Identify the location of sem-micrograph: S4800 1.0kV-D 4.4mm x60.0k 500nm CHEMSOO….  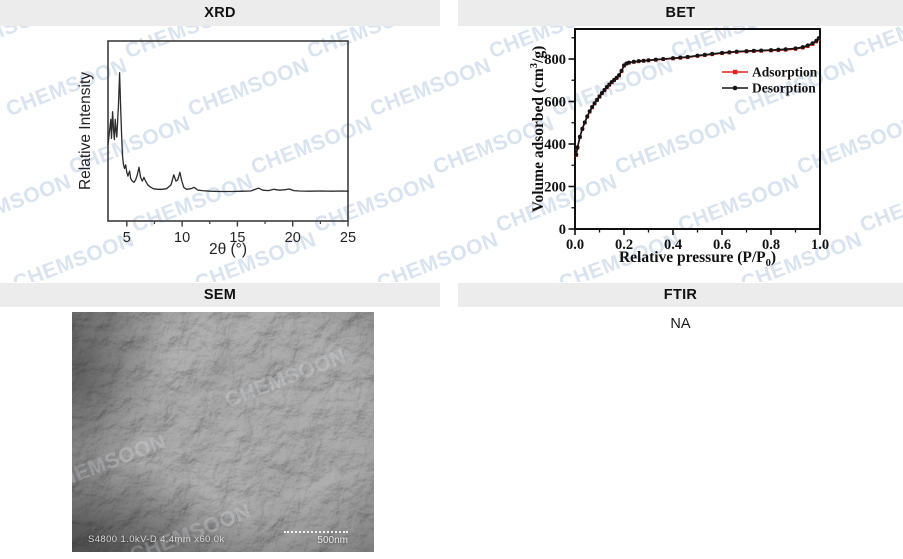
(223, 432).